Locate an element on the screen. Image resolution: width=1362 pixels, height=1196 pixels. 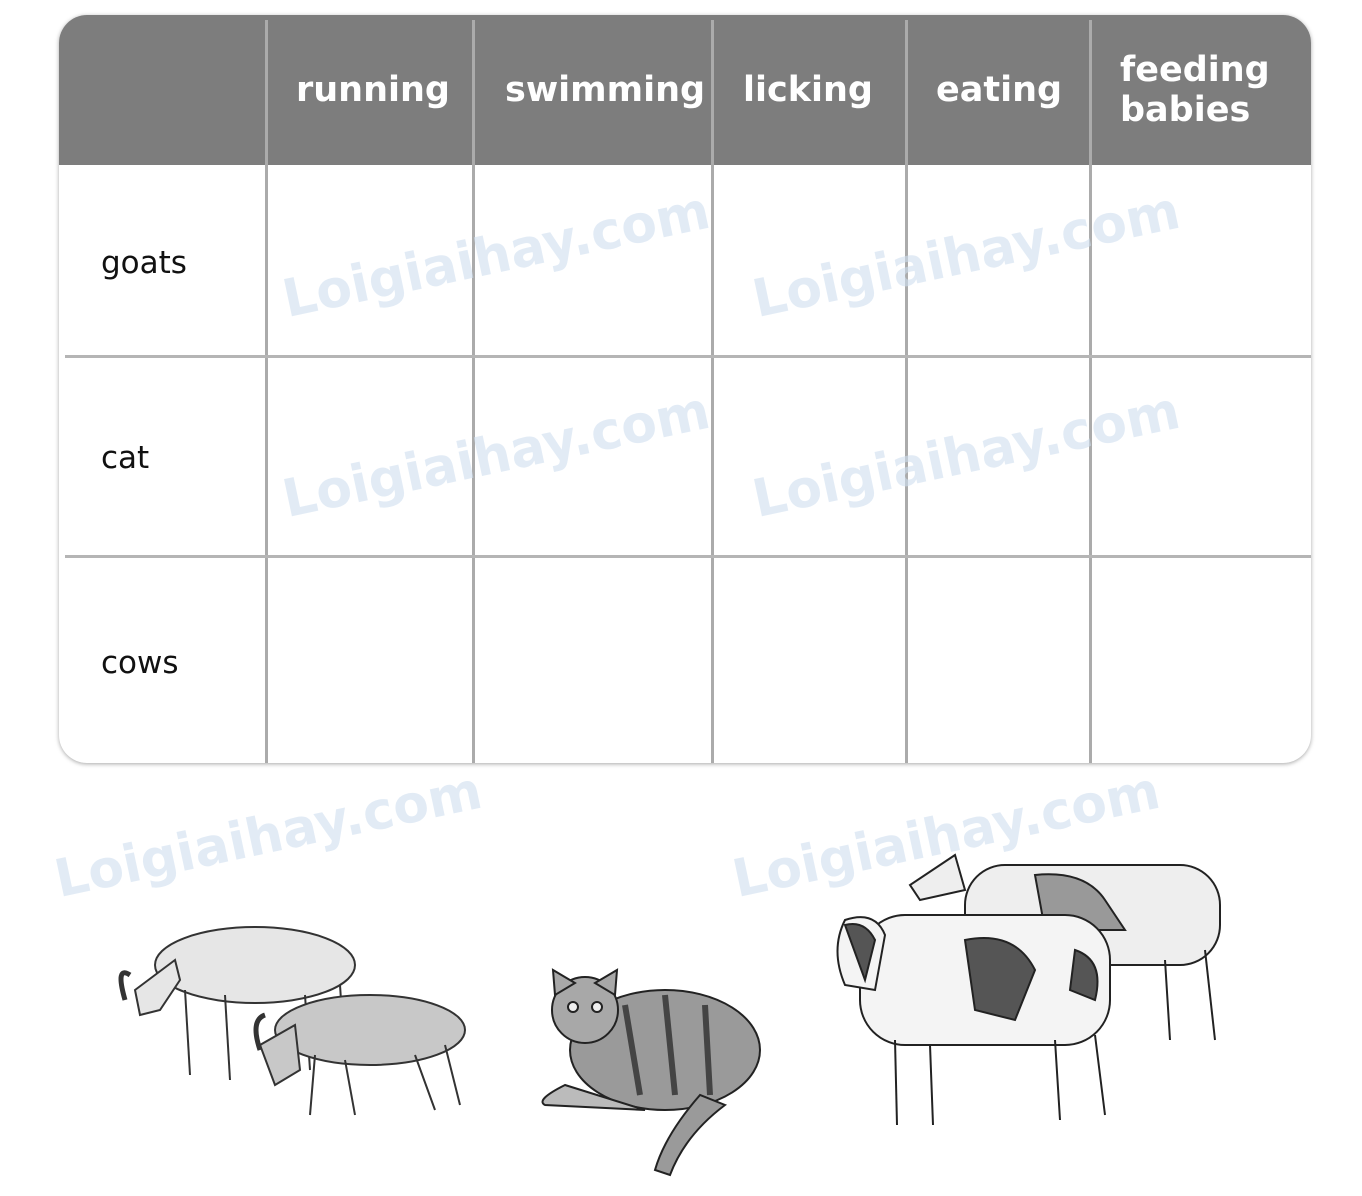
column-header-eating: eating is located at coordinates (999, 90).